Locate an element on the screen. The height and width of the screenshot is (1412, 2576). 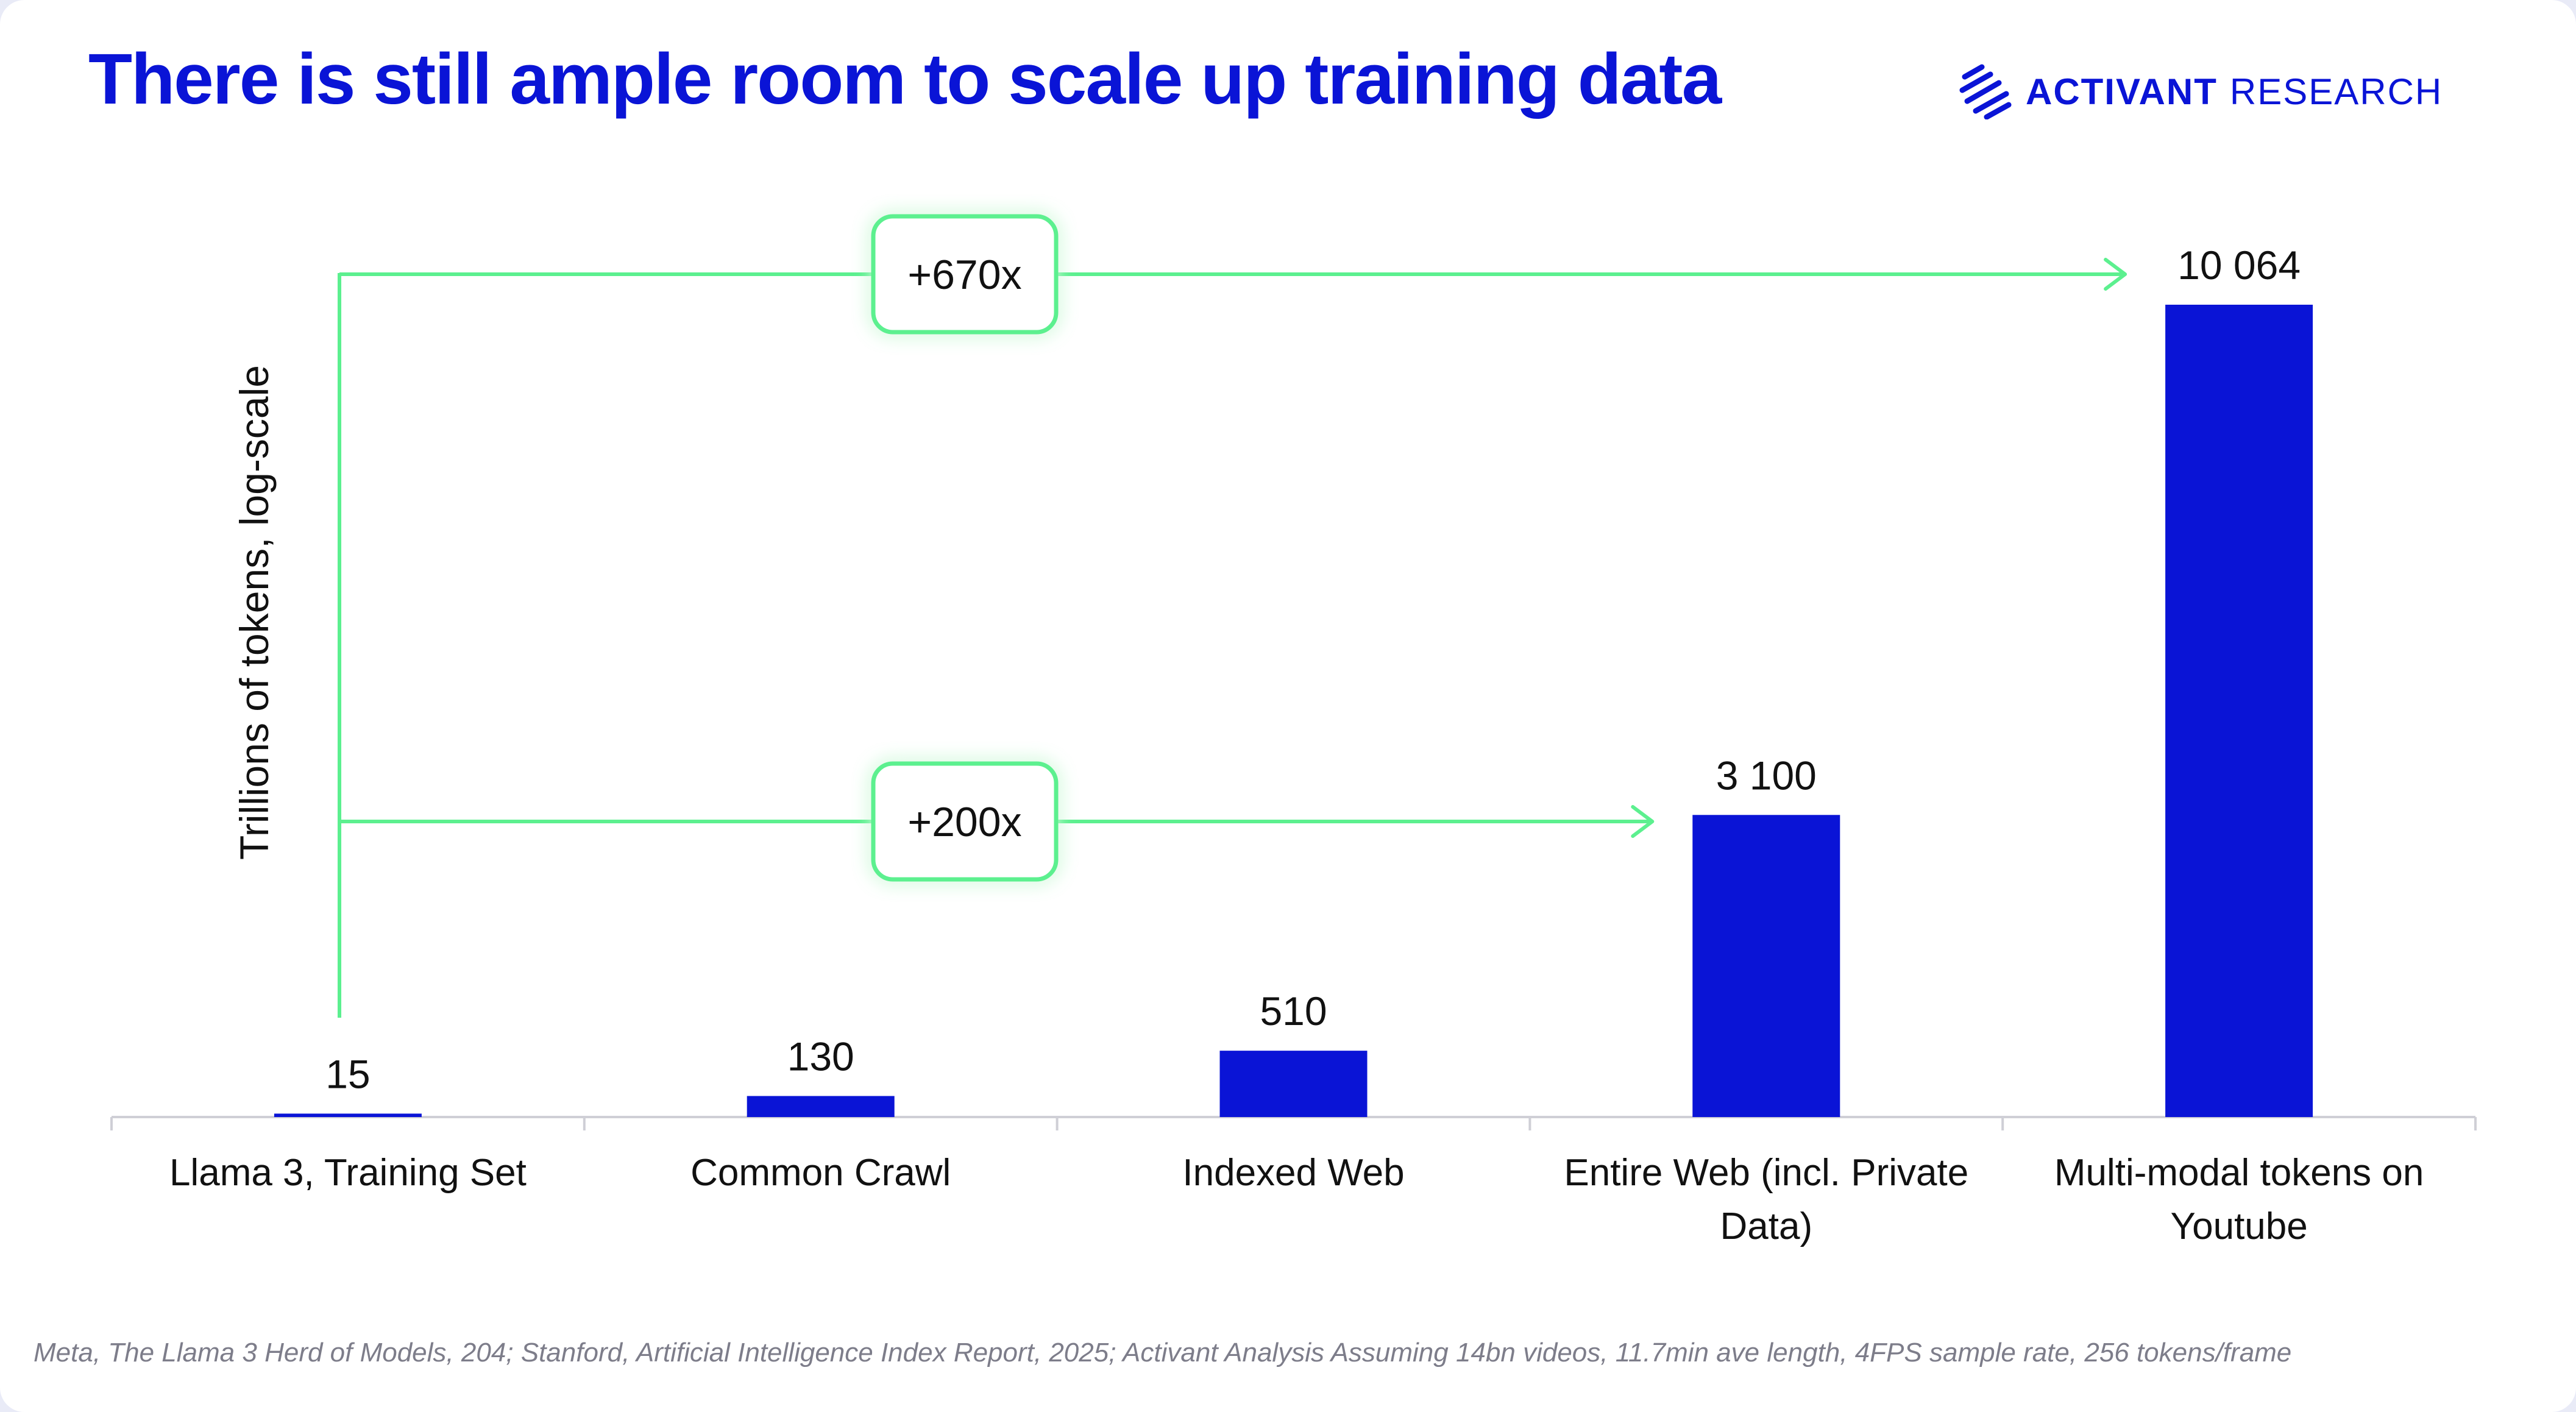
logo-brand: ACTIVANT is located at coordinates (2122, 92).